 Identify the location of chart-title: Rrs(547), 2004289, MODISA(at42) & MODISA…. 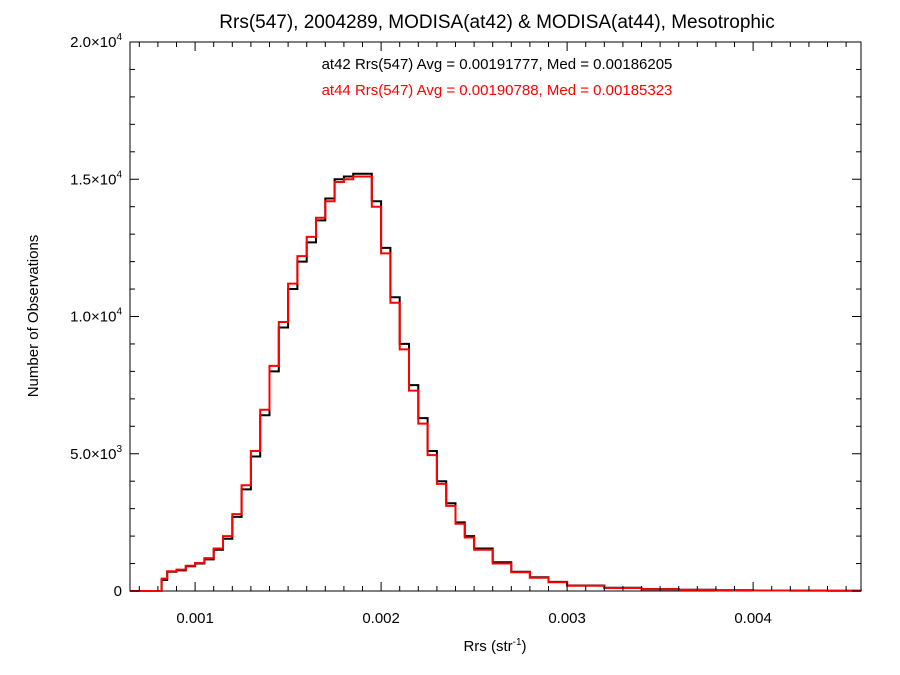
(496, 22).